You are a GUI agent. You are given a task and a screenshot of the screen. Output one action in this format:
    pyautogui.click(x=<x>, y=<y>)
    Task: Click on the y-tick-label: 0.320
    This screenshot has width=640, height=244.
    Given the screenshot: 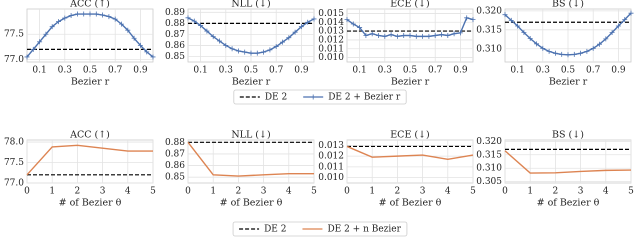 What is the action you would take?
    pyautogui.click(x=489, y=142)
    